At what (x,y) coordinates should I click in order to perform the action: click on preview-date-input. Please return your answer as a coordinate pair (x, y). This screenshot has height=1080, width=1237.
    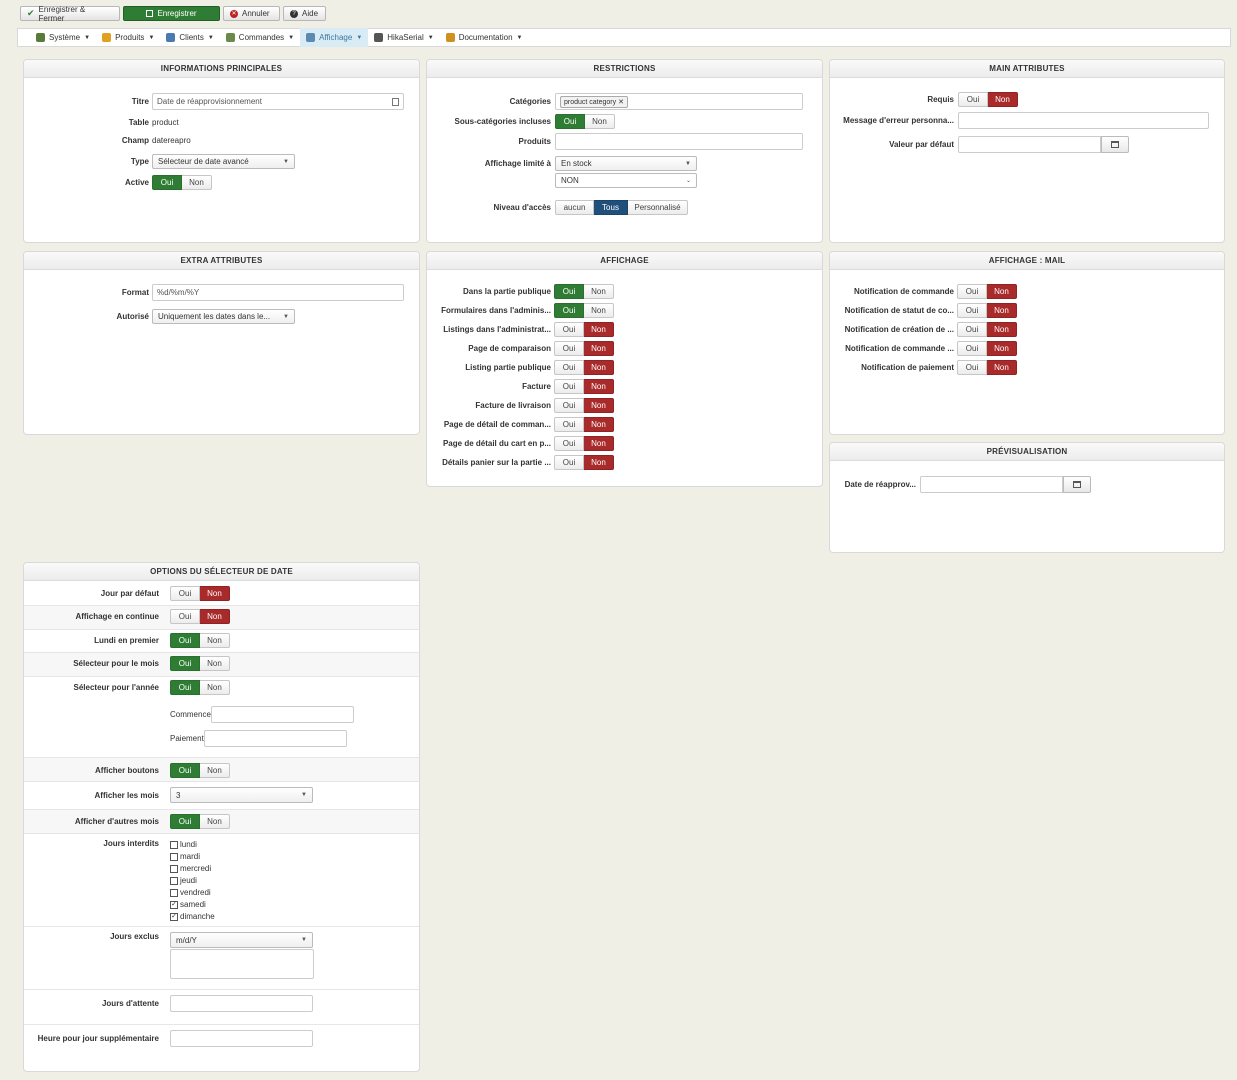
    Looking at the image, I should click on (991, 484).